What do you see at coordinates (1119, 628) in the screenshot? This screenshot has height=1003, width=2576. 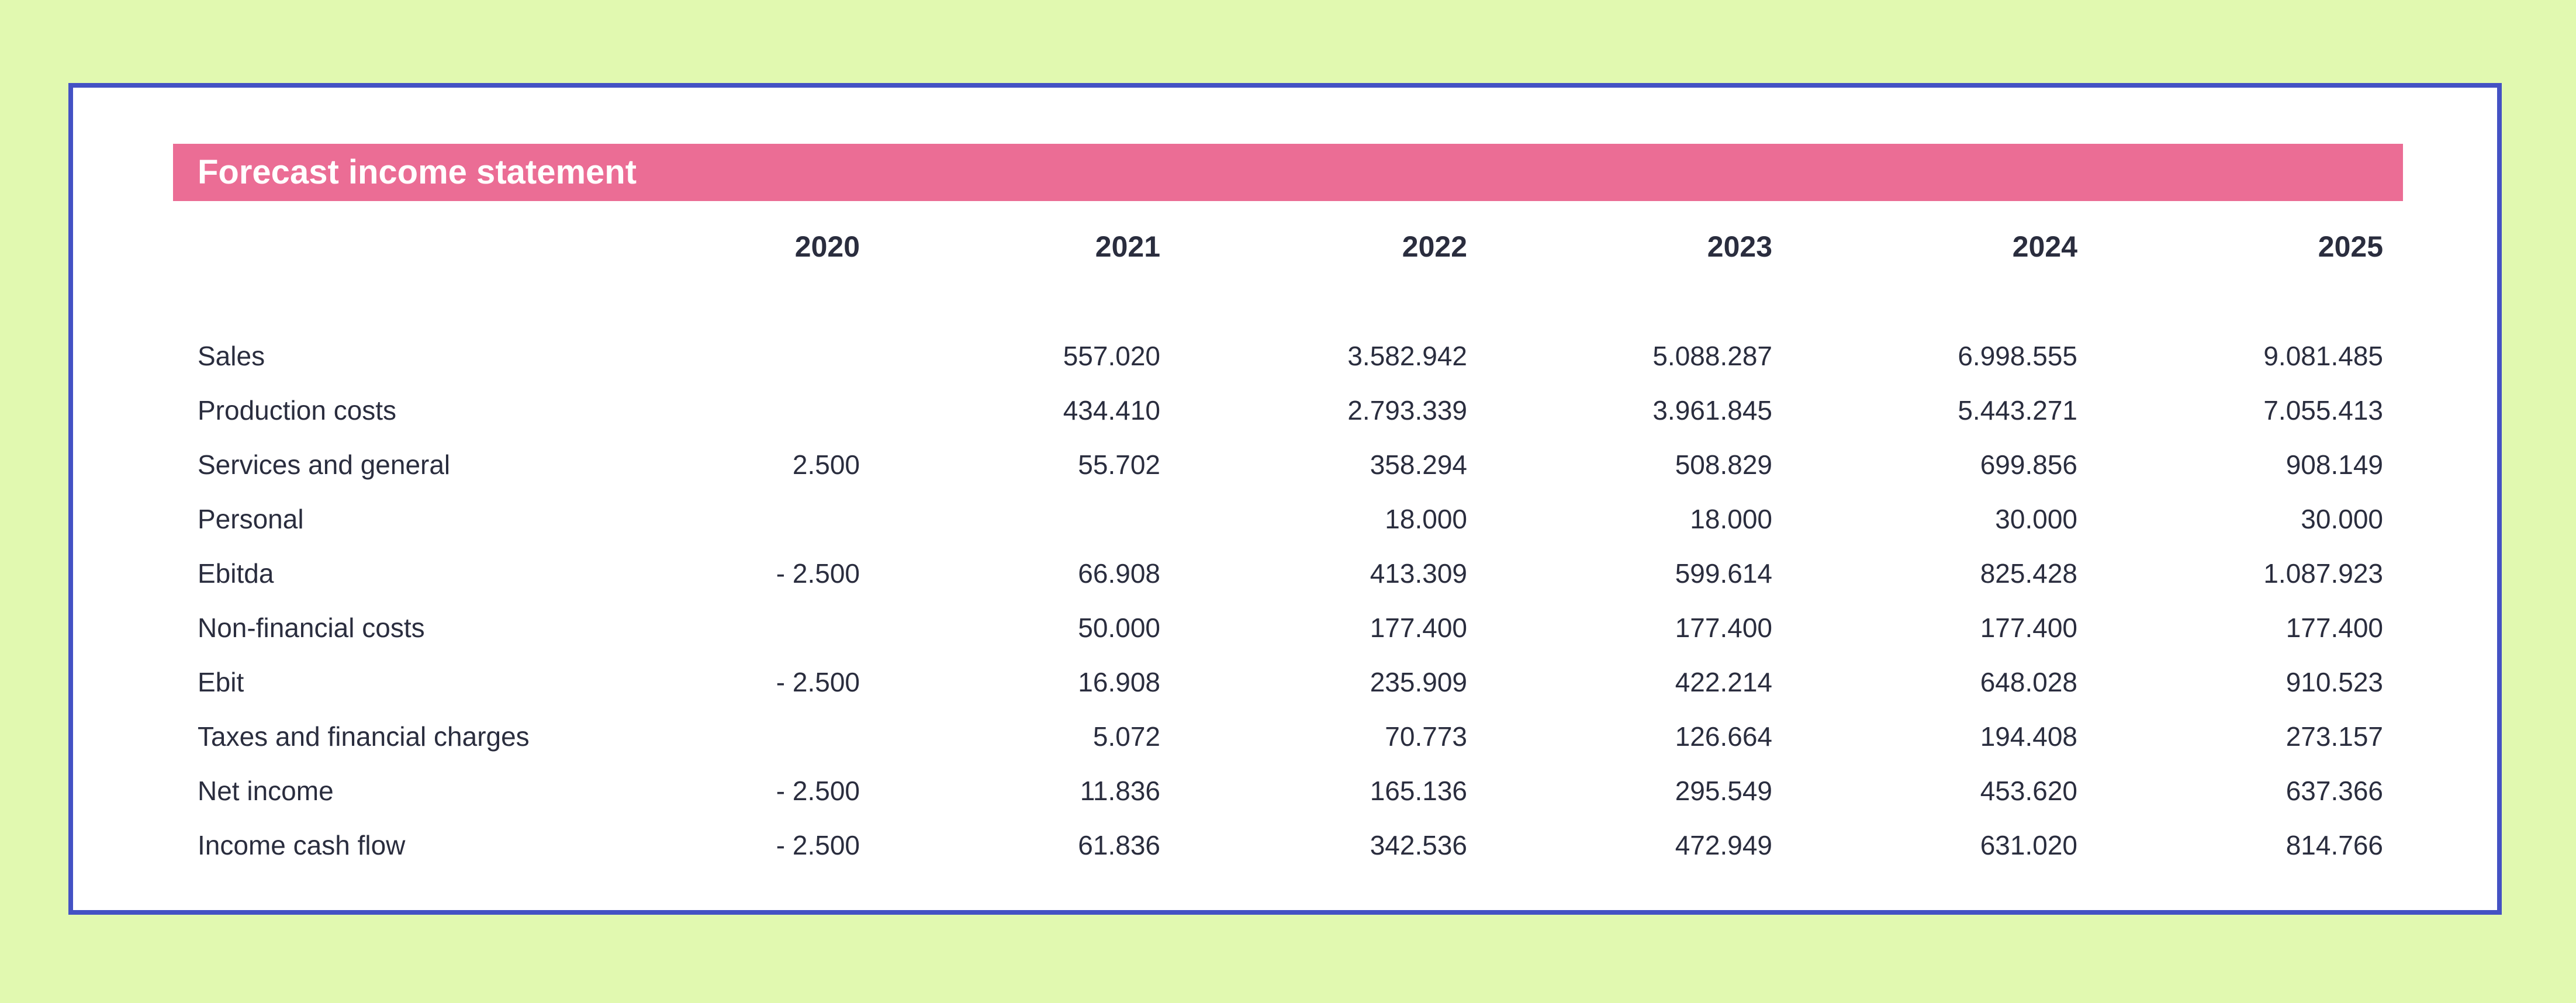 I see `table-cell: 50.000` at bounding box center [1119, 628].